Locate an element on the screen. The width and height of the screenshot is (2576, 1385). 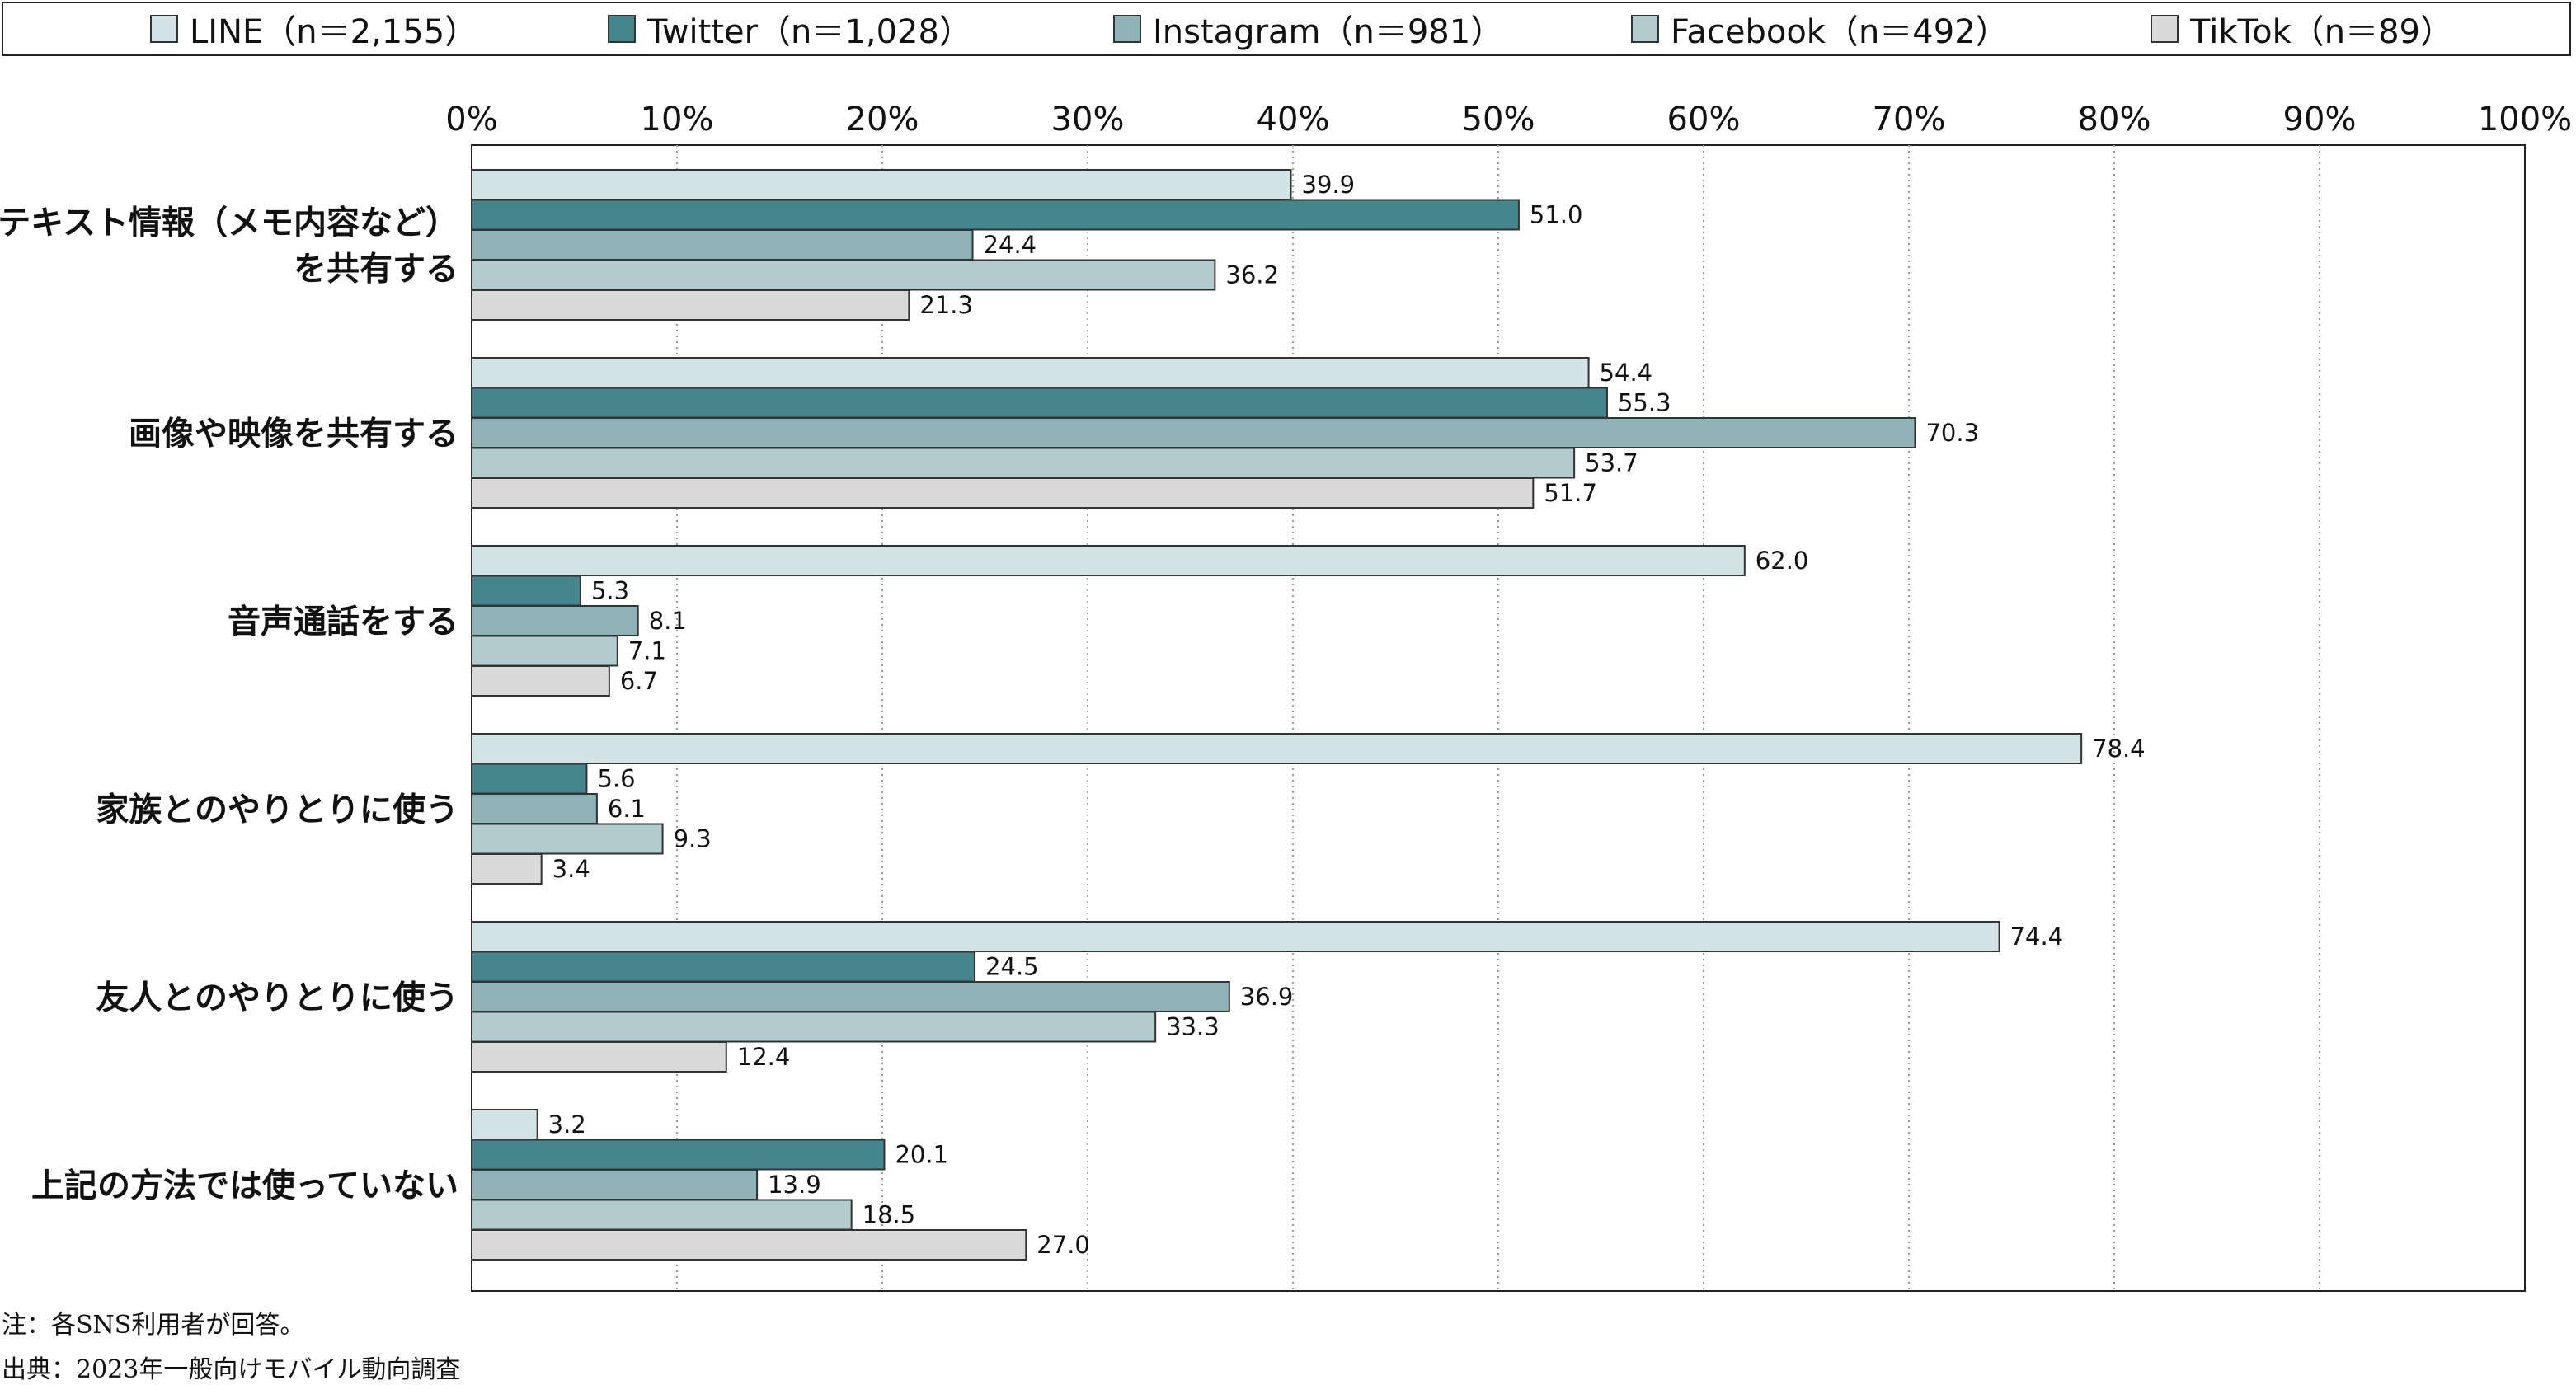
value-label: 53.7 is located at coordinates (1611, 463).